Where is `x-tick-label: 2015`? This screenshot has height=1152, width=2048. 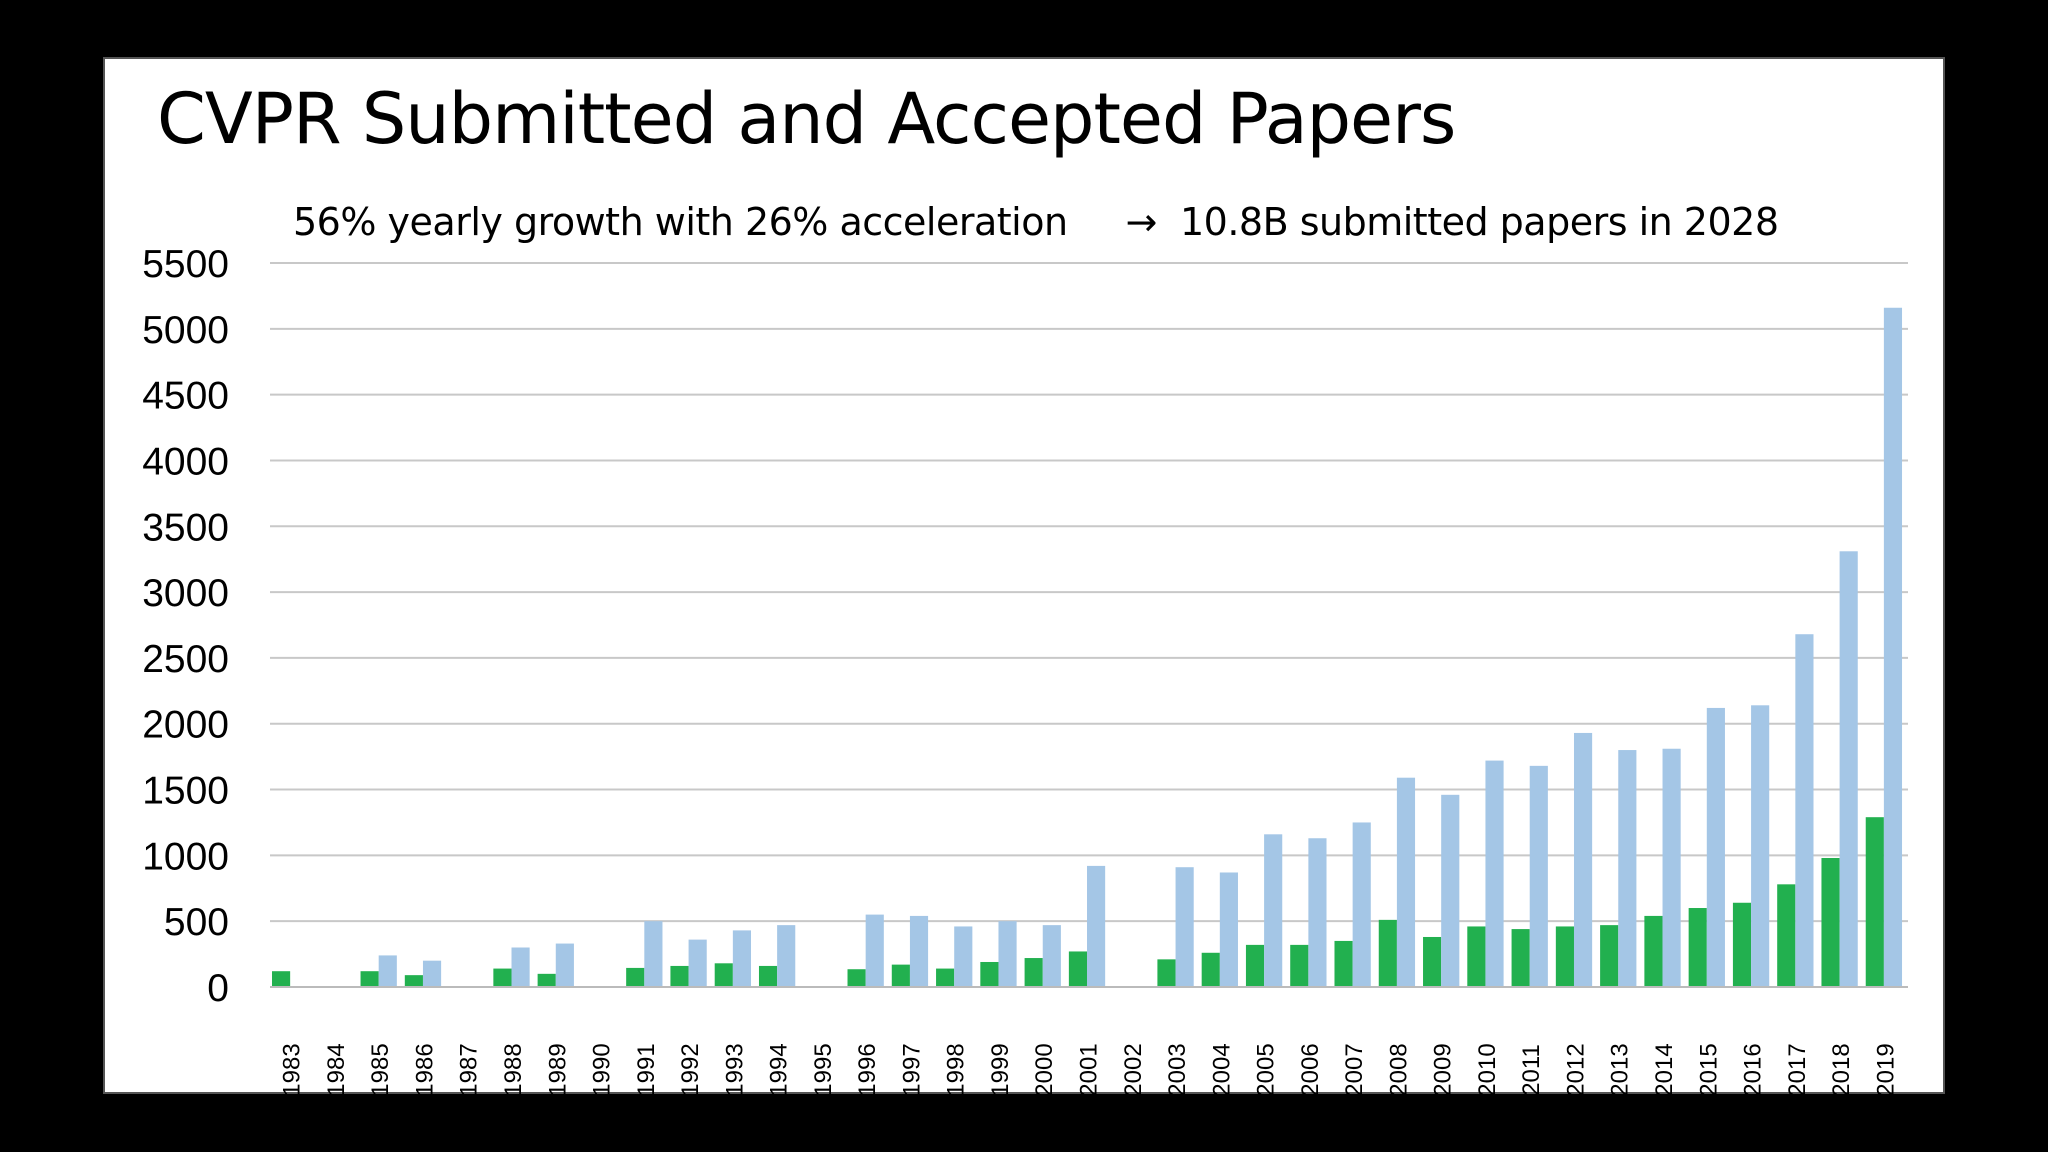 x-tick-label: 2015 is located at coordinates (1708, 1069).